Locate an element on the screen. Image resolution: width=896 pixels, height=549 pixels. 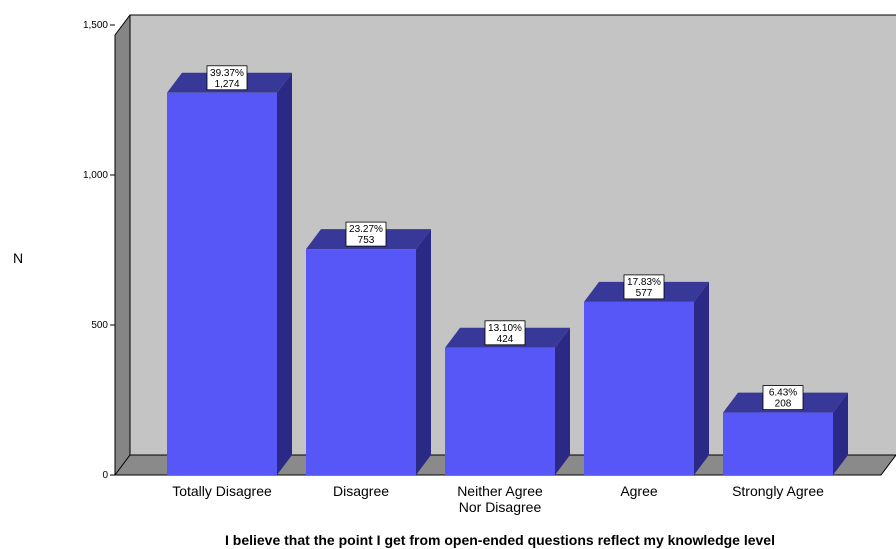
y-axis-label: N is located at coordinates (18, 258).